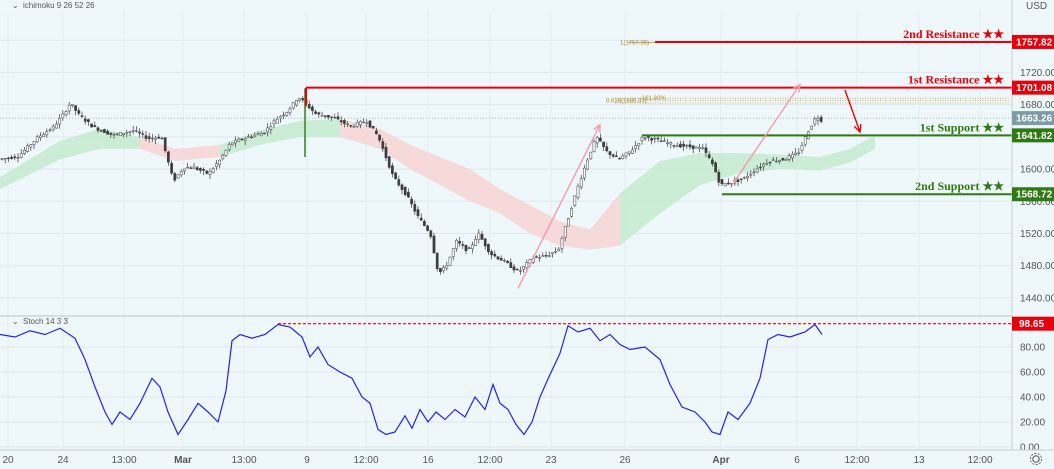  I want to click on price-tag-support, so click(1033, 194).